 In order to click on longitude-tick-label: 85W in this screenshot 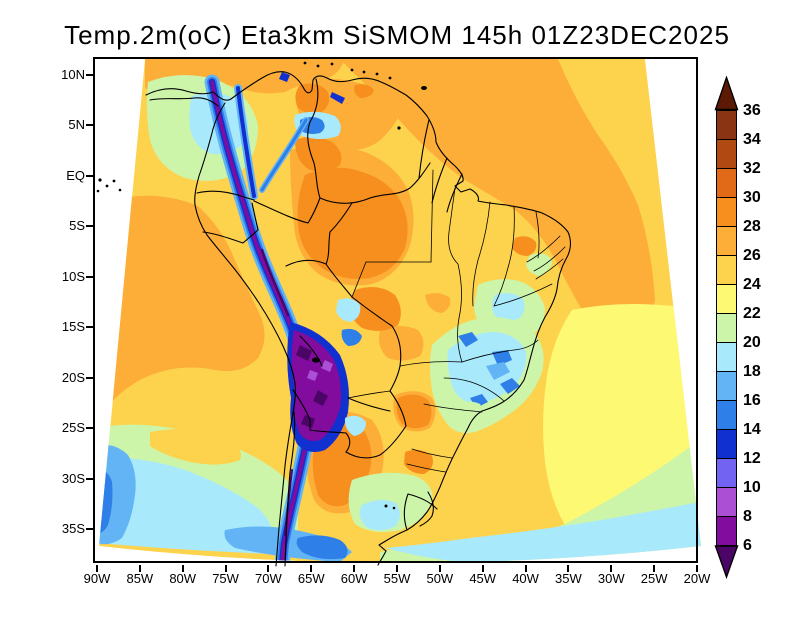, I will do `click(140, 578)`.